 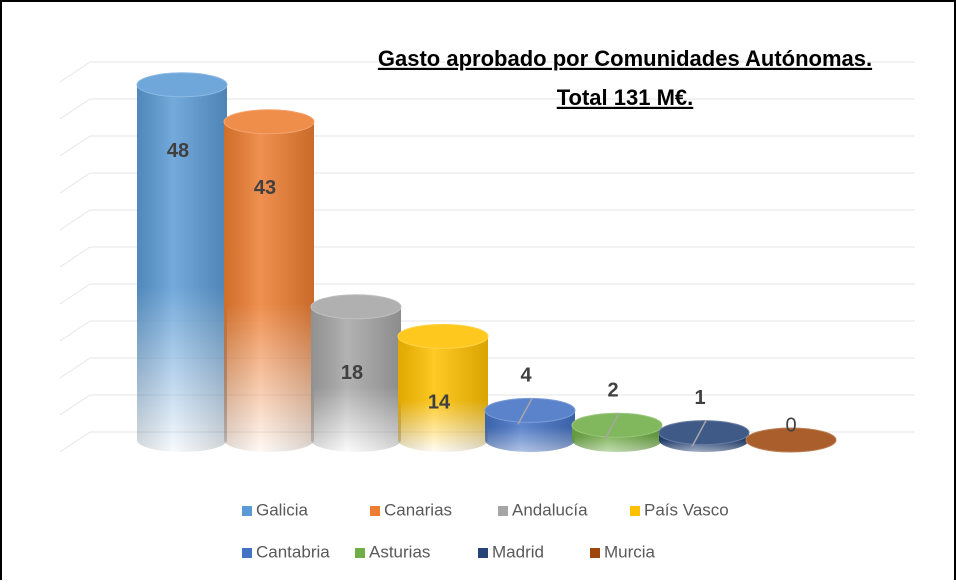 I want to click on legend-label: Madrid, so click(x=518, y=551).